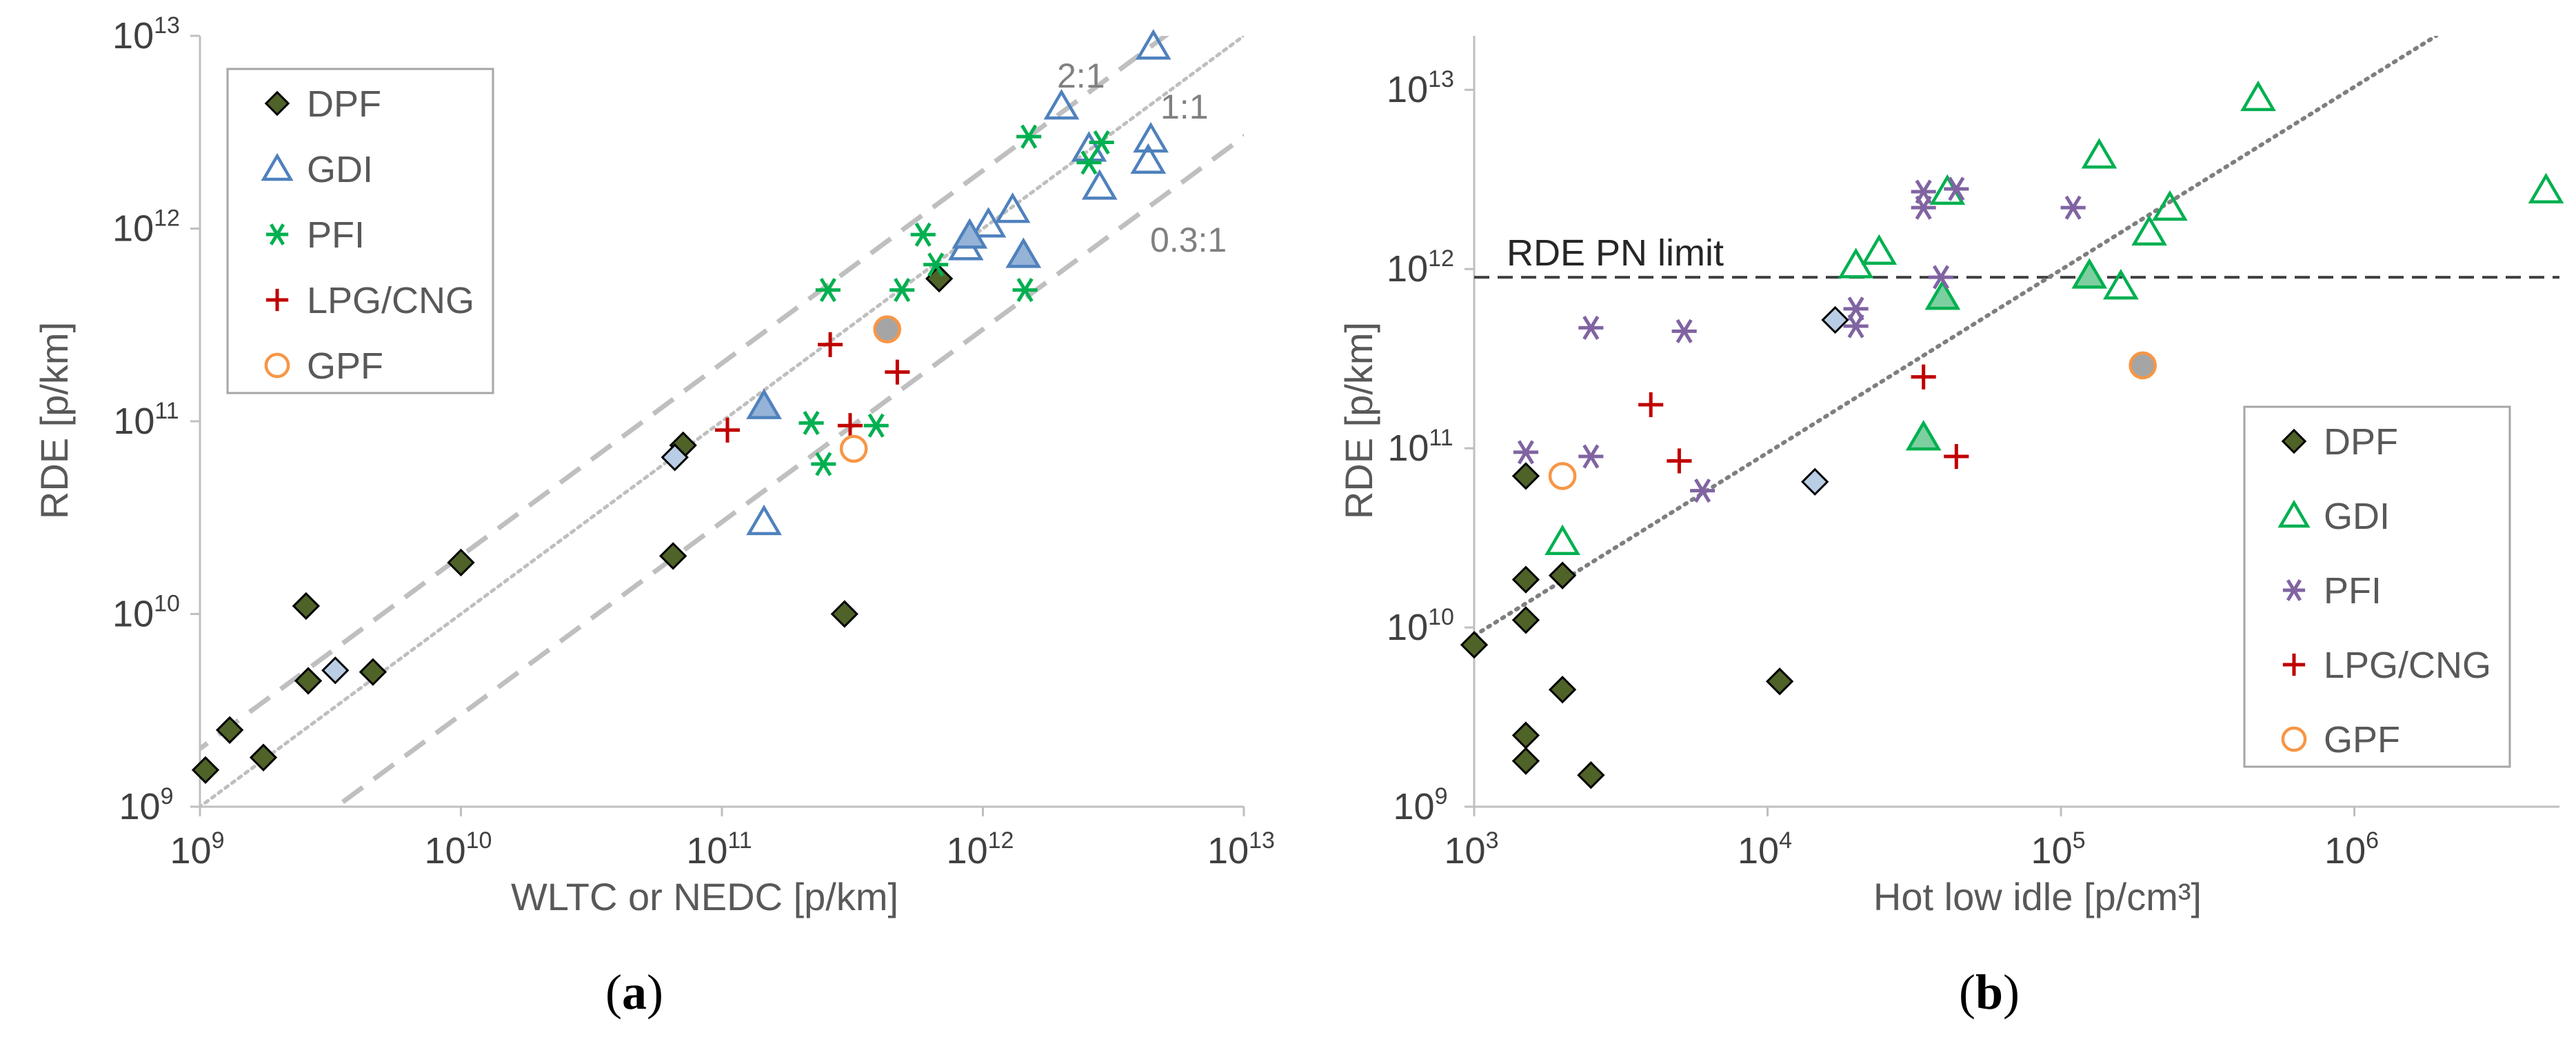 Image resolution: width=2576 pixels, height=1057 pixels. Describe the element at coordinates (2037, 897) in the screenshot. I see `x-axis-label-b: Hot low idle [p/cm³]` at that location.